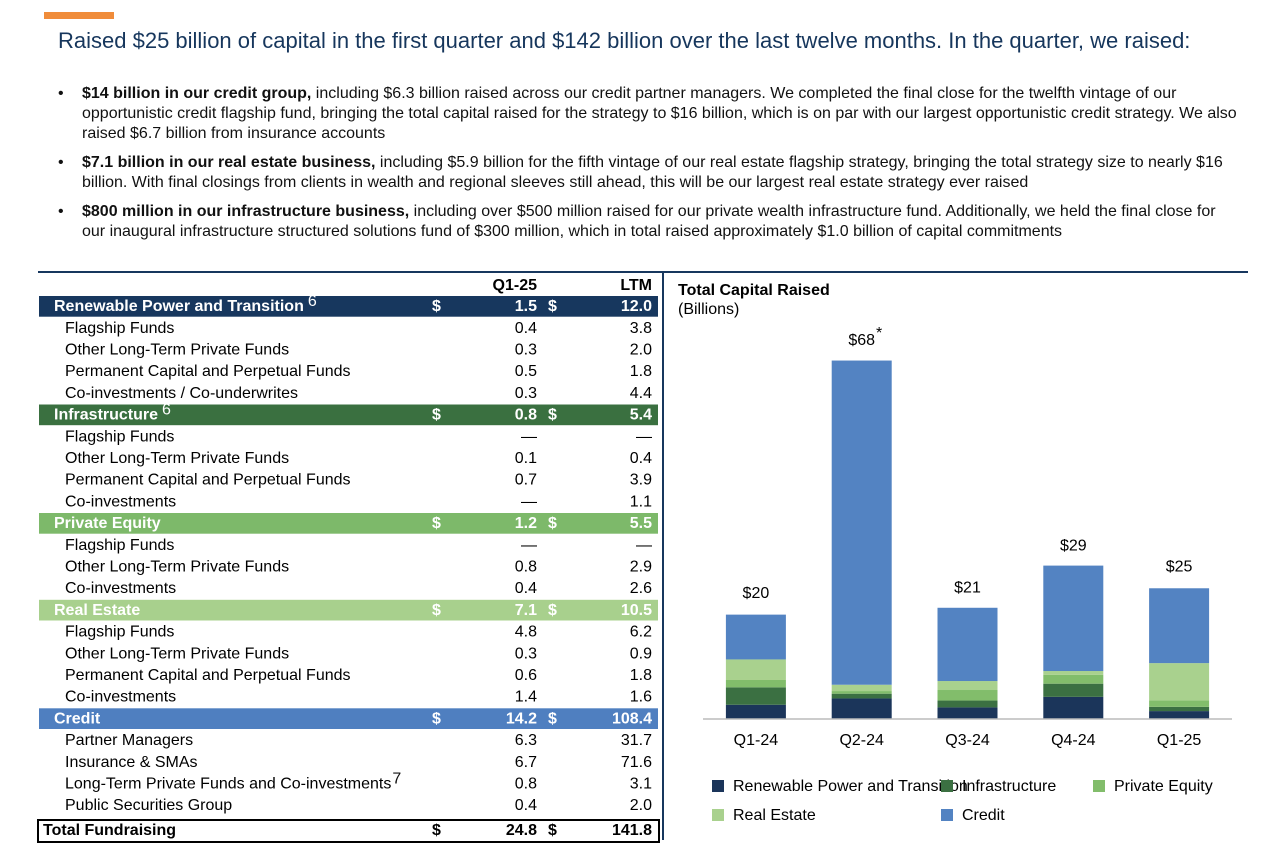 The image size is (1280, 843). What do you see at coordinates (526, 306) in the screenshot?
I see `section-q1: 1.5` at bounding box center [526, 306].